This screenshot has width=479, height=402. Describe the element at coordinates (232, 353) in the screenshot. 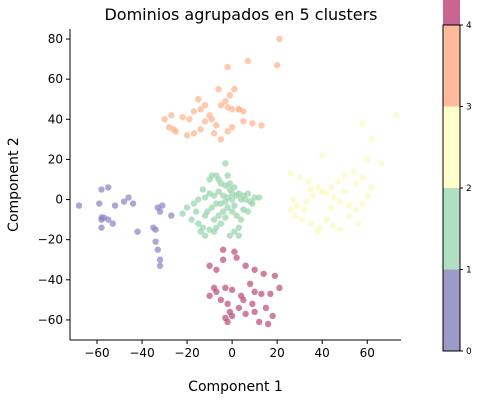

I see `x-tick-label: 0` at that location.